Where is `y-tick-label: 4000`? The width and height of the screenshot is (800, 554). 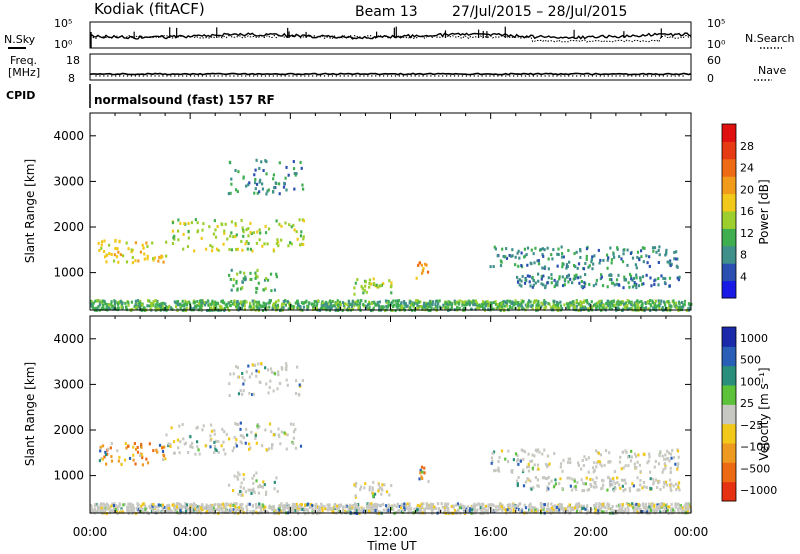
y-tick-label: 4000 is located at coordinates (68, 136).